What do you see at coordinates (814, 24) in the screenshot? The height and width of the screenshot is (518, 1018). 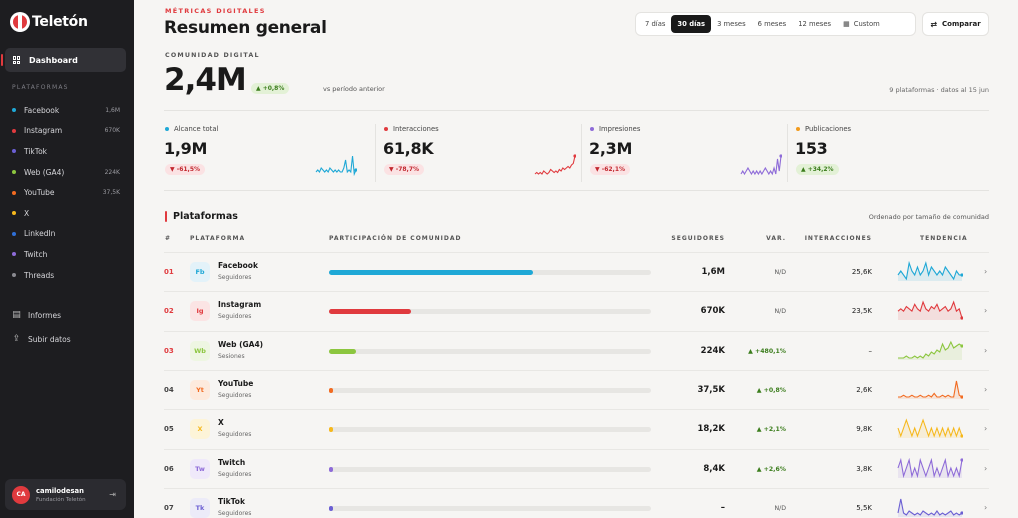 I see `range-button: 12 meses` at bounding box center [814, 24].